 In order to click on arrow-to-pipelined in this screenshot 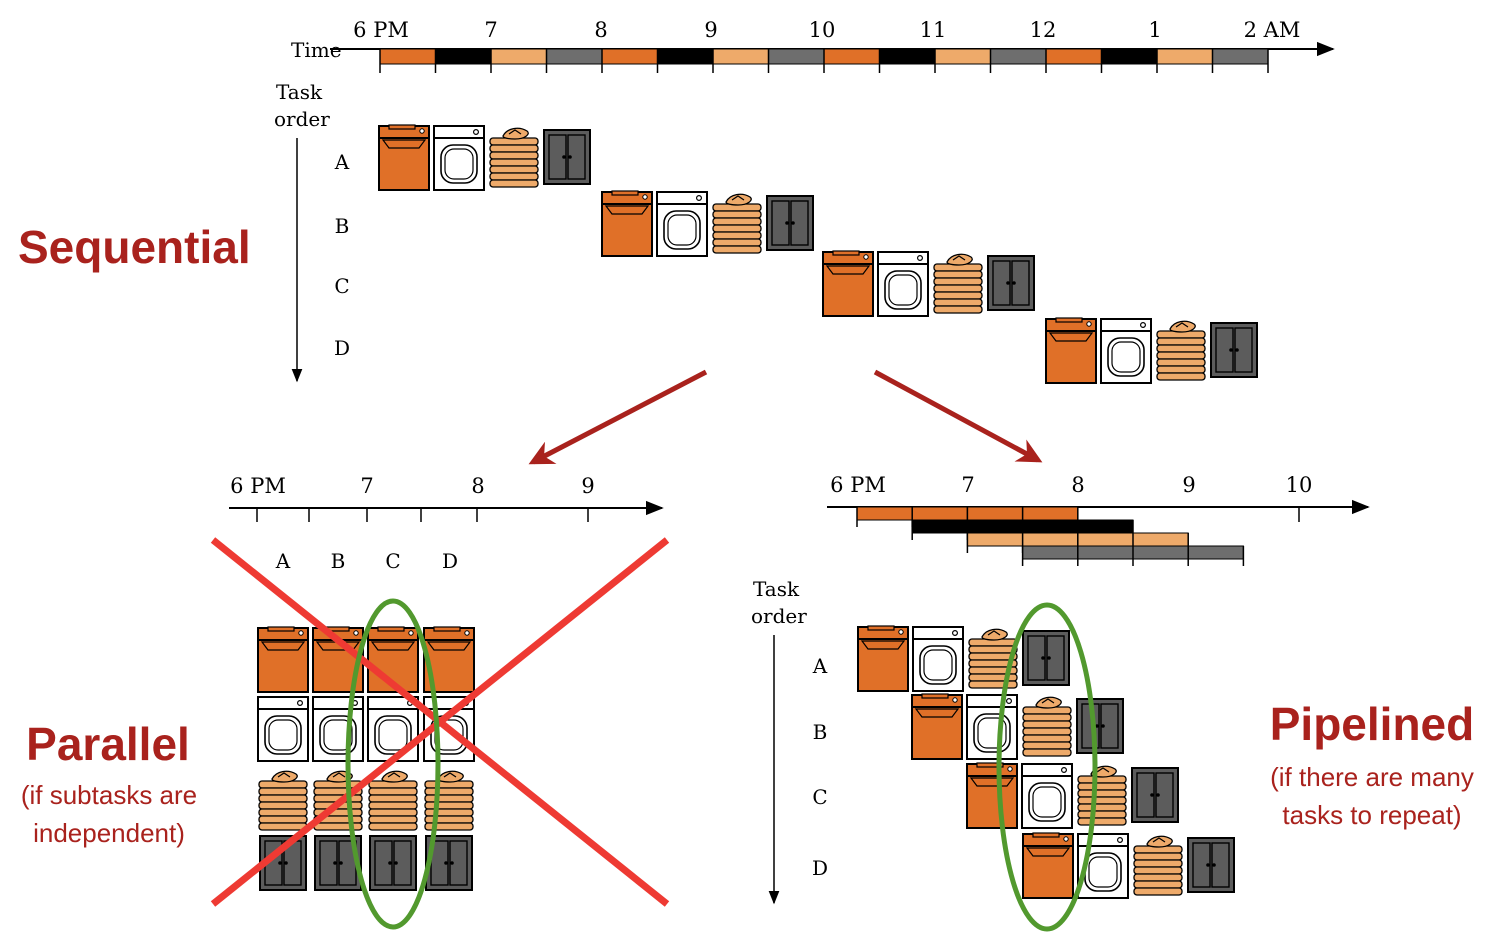, I will do `click(958, 416)`.